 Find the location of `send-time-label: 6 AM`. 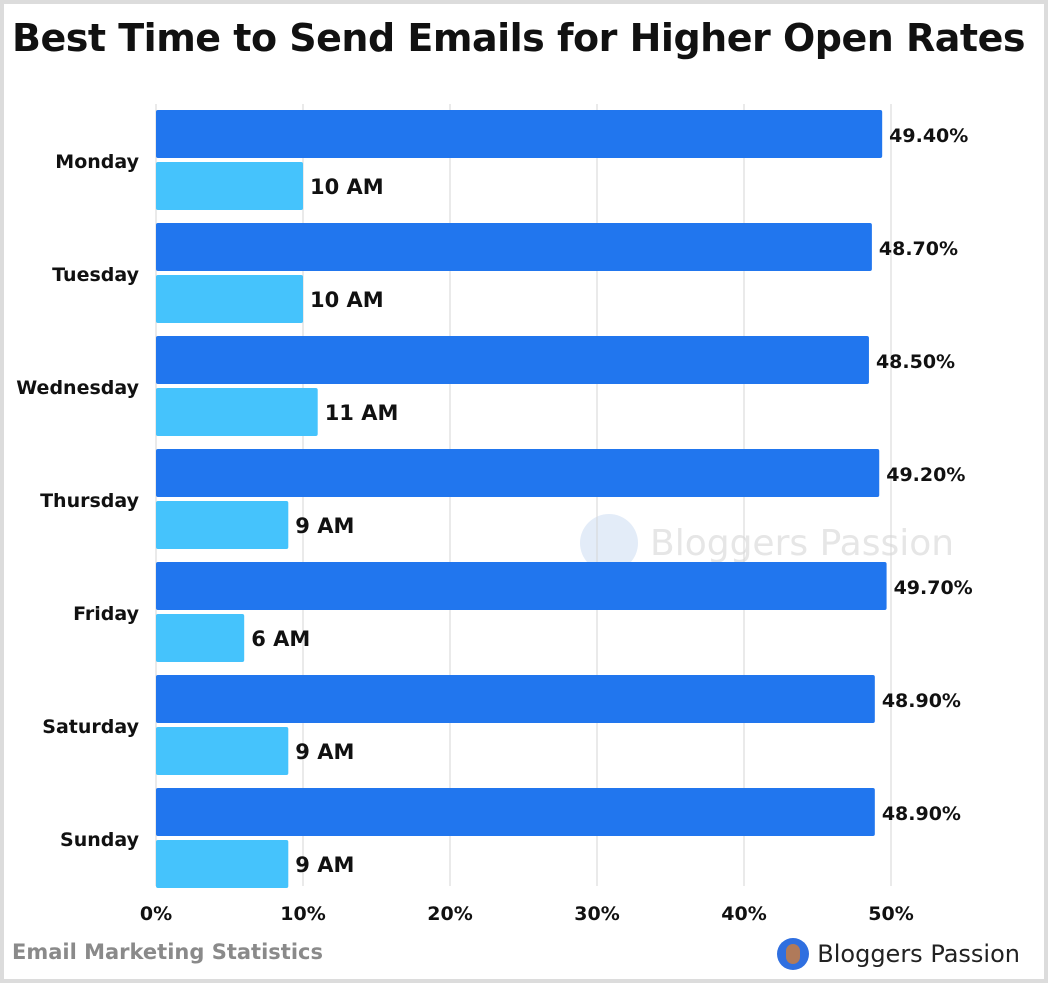

send-time-label: 6 AM is located at coordinates (280, 639).